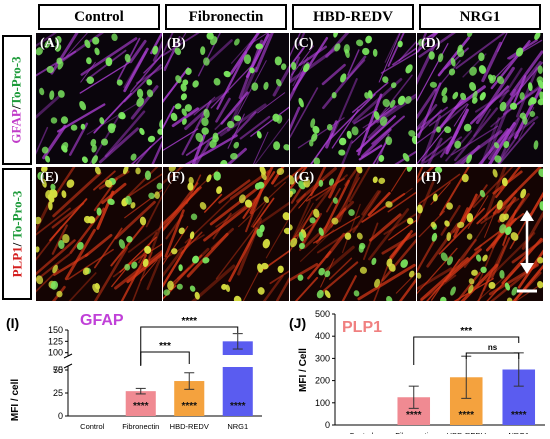 The image size is (550, 439). Describe the element at coordinates (304, 177) in the screenshot. I see `panel-label: (G)` at that location.